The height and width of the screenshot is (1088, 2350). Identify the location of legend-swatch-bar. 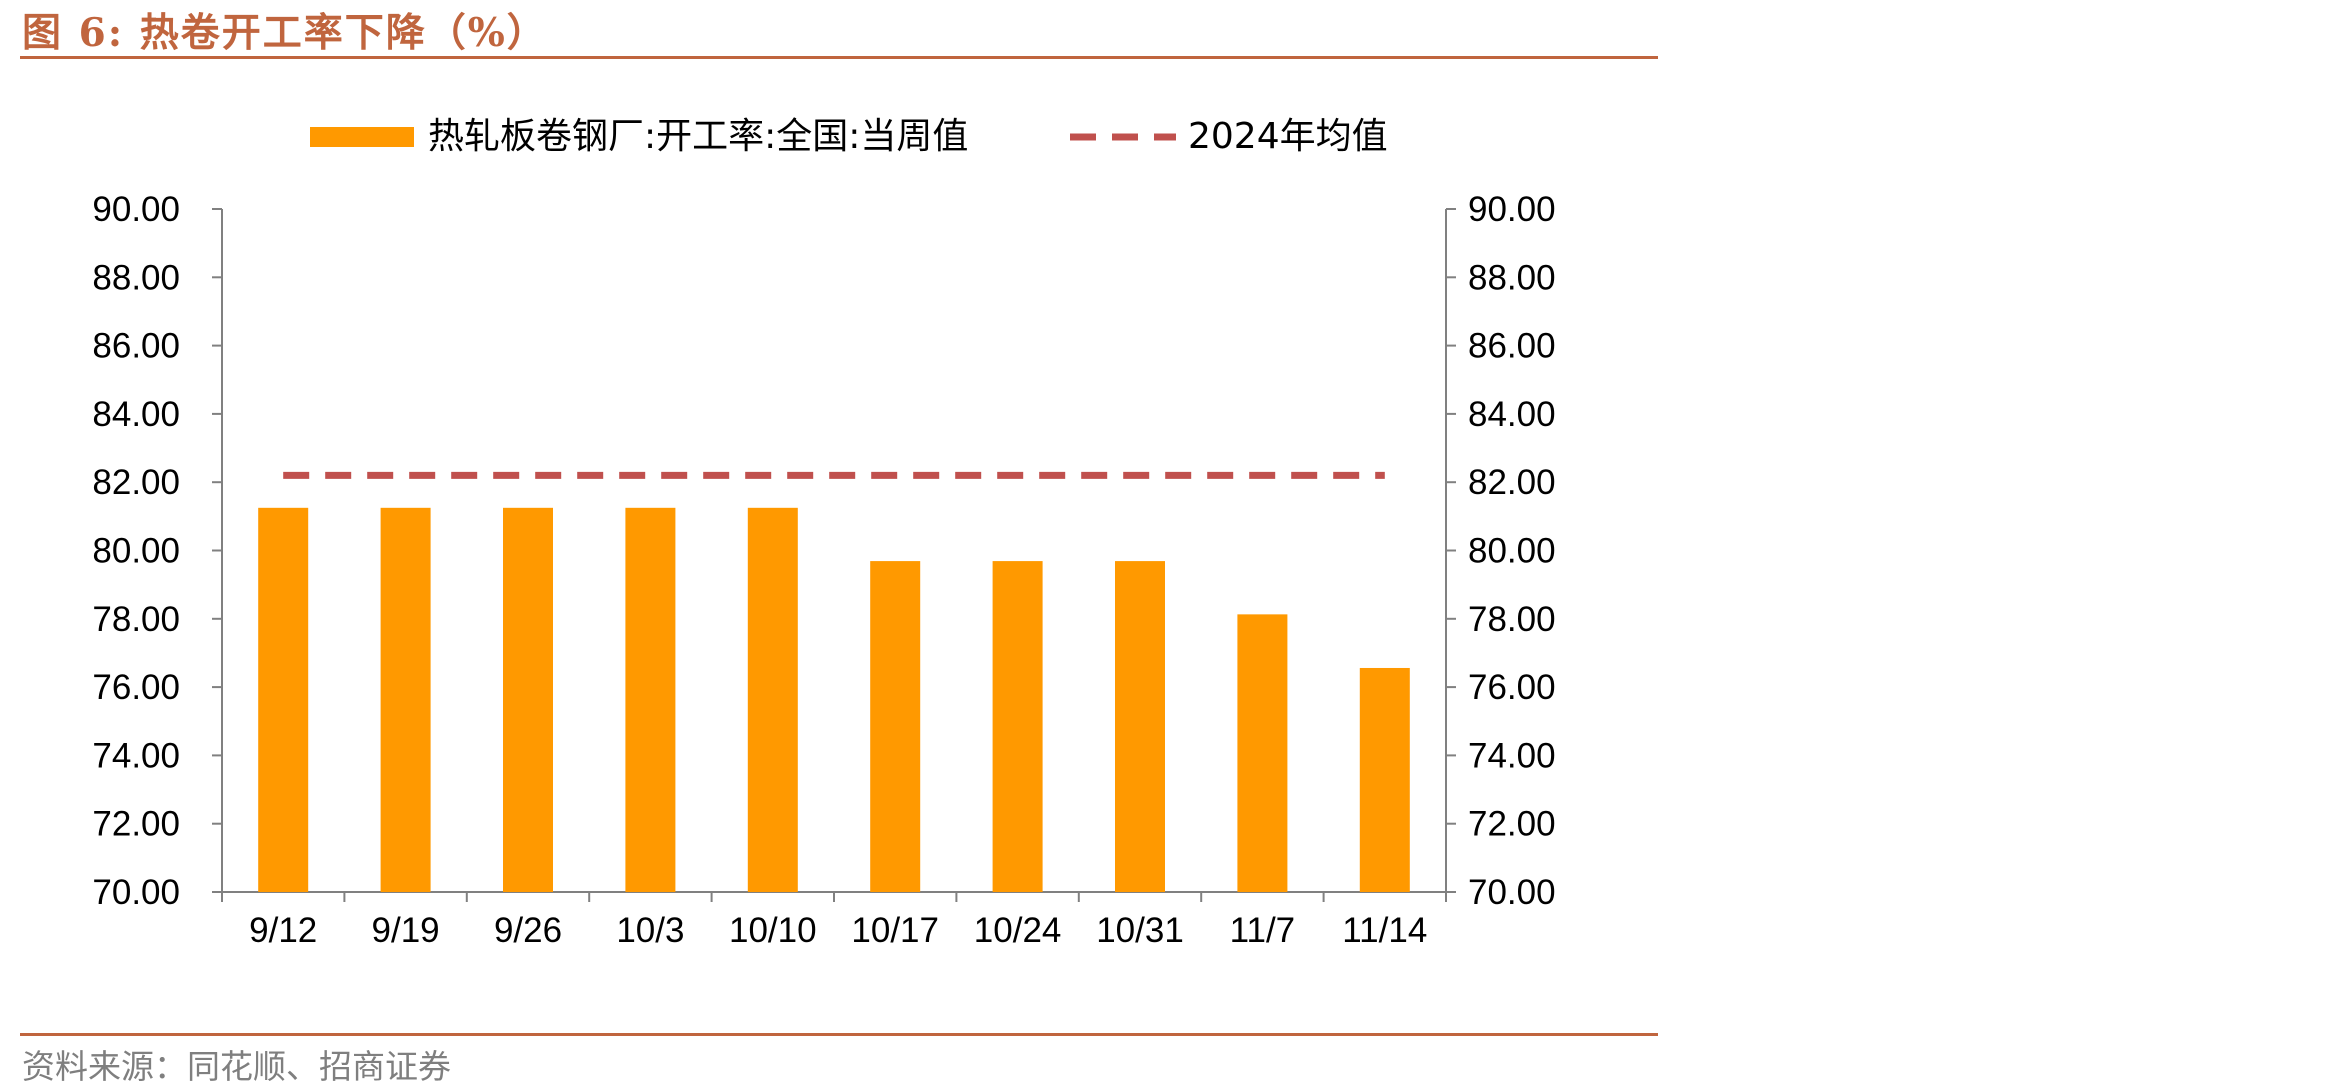
(362, 137).